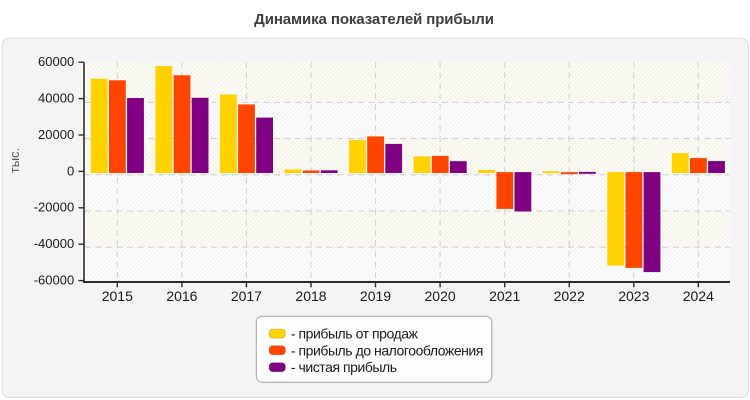 Image resolution: width=750 pixels, height=400 pixels. Describe the element at coordinates (70, 170) in the screenshot. I see `svg-text: 0` at that location.